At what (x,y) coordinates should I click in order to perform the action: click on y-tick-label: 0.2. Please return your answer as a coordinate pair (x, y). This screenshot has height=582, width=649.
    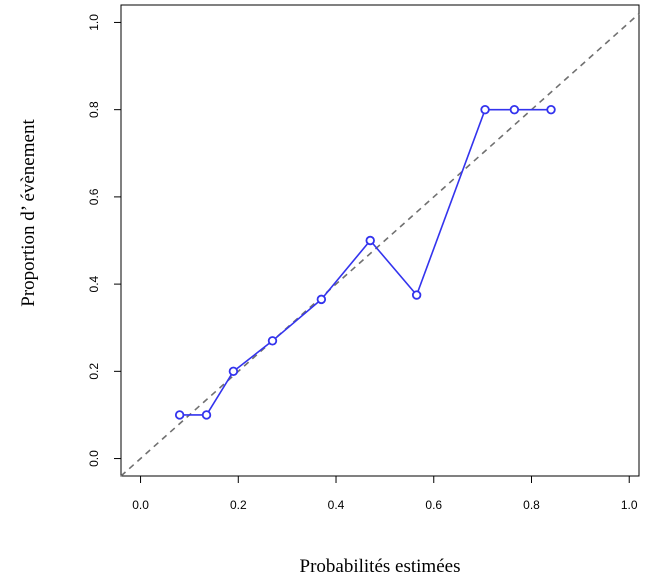
    Looking at the image, I should click on (94, 371).